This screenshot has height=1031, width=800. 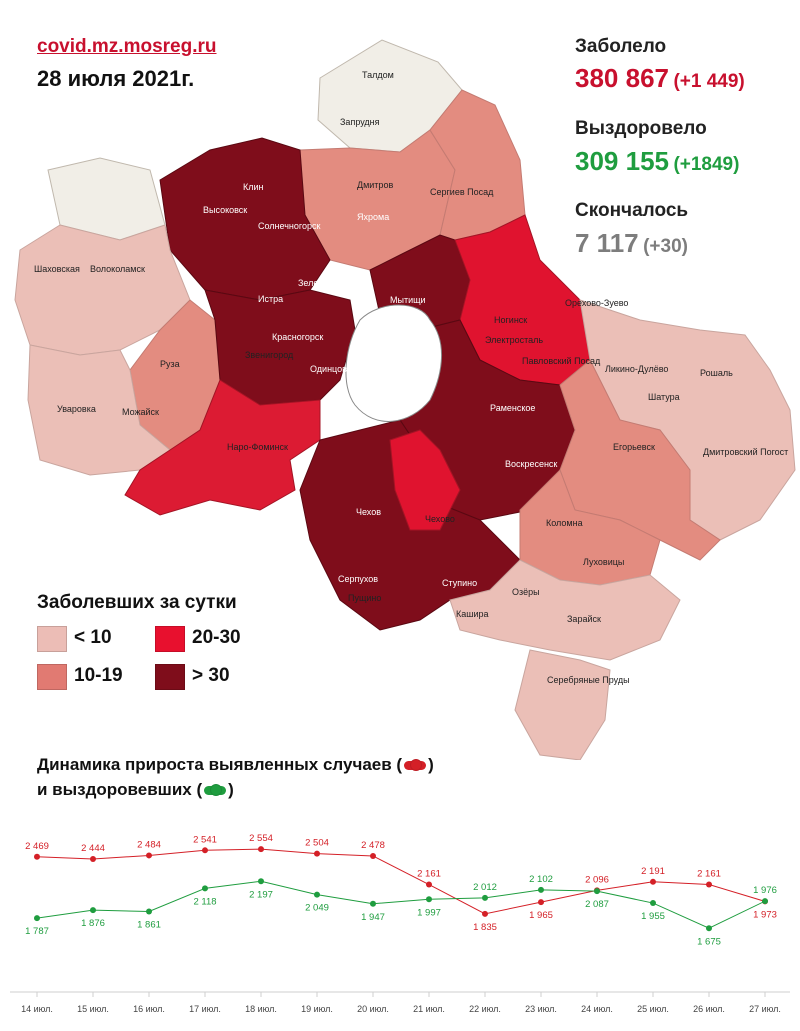 What do you see at coordinates (205, 1009) in the screenshot?
I see `x-tick-label: 17 июл.` at bounding box center [205, 1009].